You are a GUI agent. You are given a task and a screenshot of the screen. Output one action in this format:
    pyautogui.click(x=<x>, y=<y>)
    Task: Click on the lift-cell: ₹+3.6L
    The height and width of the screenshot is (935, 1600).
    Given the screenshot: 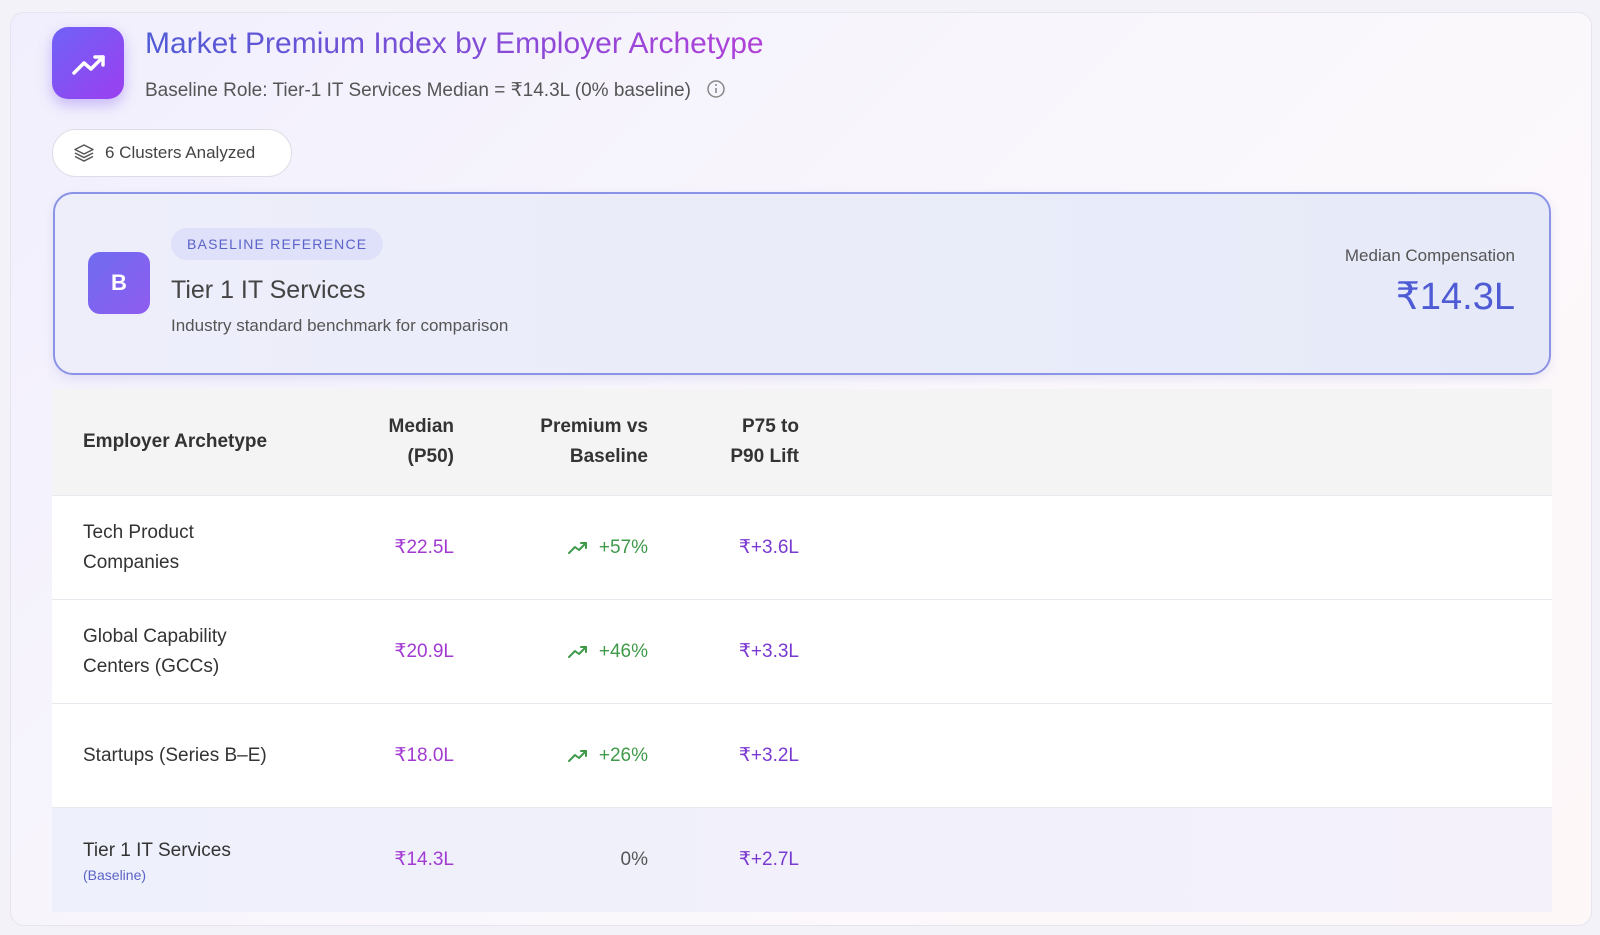 What is the action you would take?
    pyautogui.click(x=768, y=547)
    